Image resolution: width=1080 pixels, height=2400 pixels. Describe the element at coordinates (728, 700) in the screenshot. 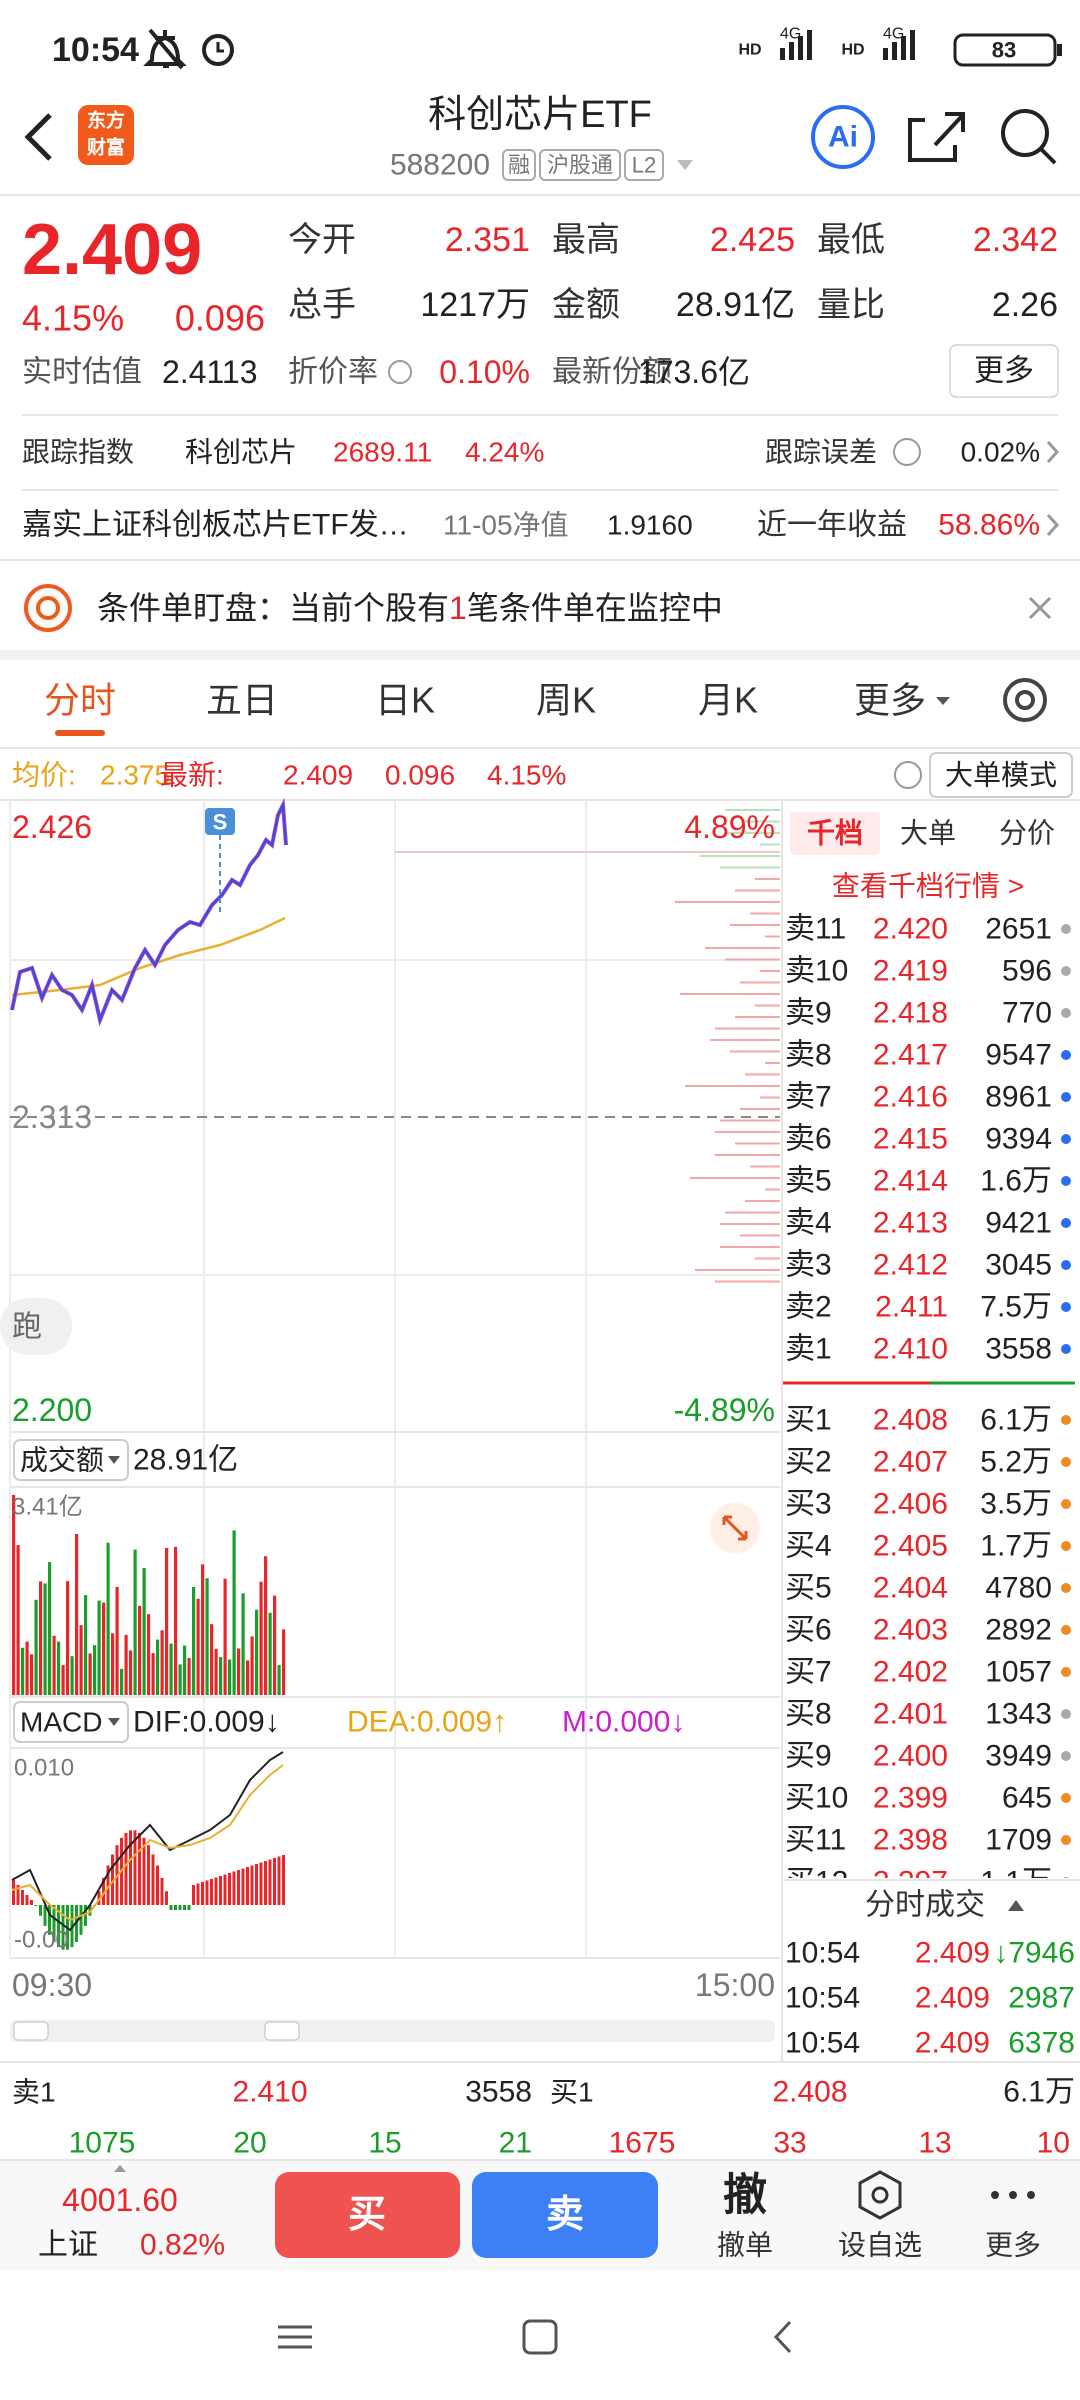

I see `tabs: 月K` at that location.